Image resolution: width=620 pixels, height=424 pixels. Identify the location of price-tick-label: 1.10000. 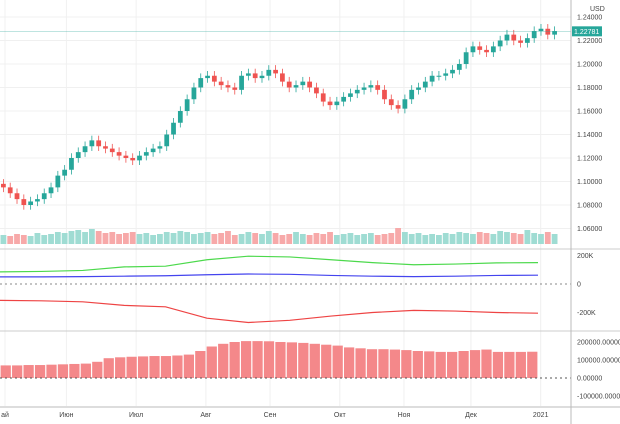
(589, 182).